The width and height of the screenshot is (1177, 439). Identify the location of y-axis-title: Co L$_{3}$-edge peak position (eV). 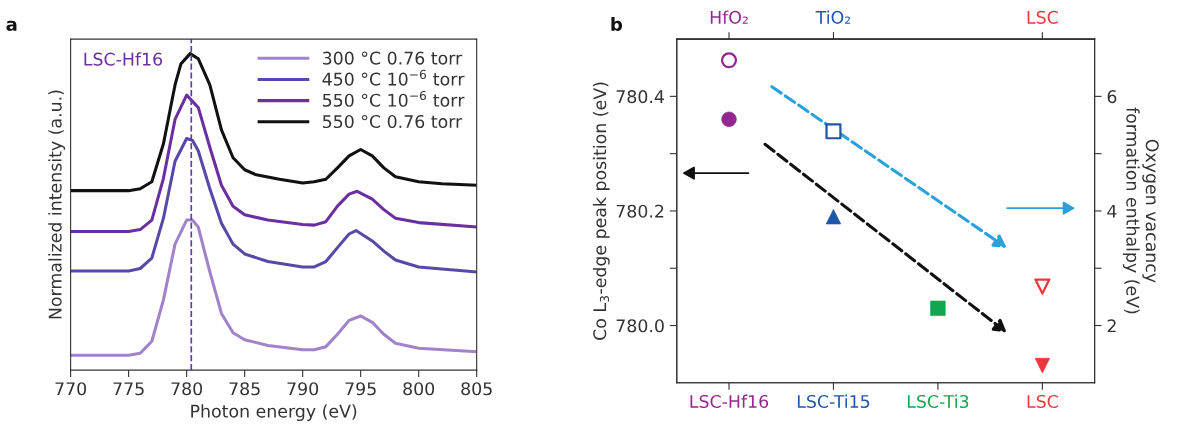
(601, 211).